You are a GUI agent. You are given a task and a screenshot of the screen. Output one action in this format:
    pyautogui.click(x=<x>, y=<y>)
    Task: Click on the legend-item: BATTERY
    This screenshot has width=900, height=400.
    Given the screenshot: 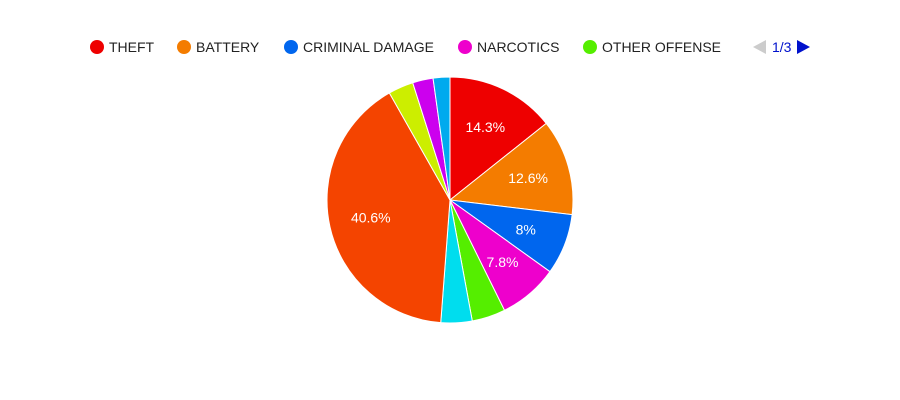 What is the action you would take?
    pyautogui.click(x=218, y=47)
    